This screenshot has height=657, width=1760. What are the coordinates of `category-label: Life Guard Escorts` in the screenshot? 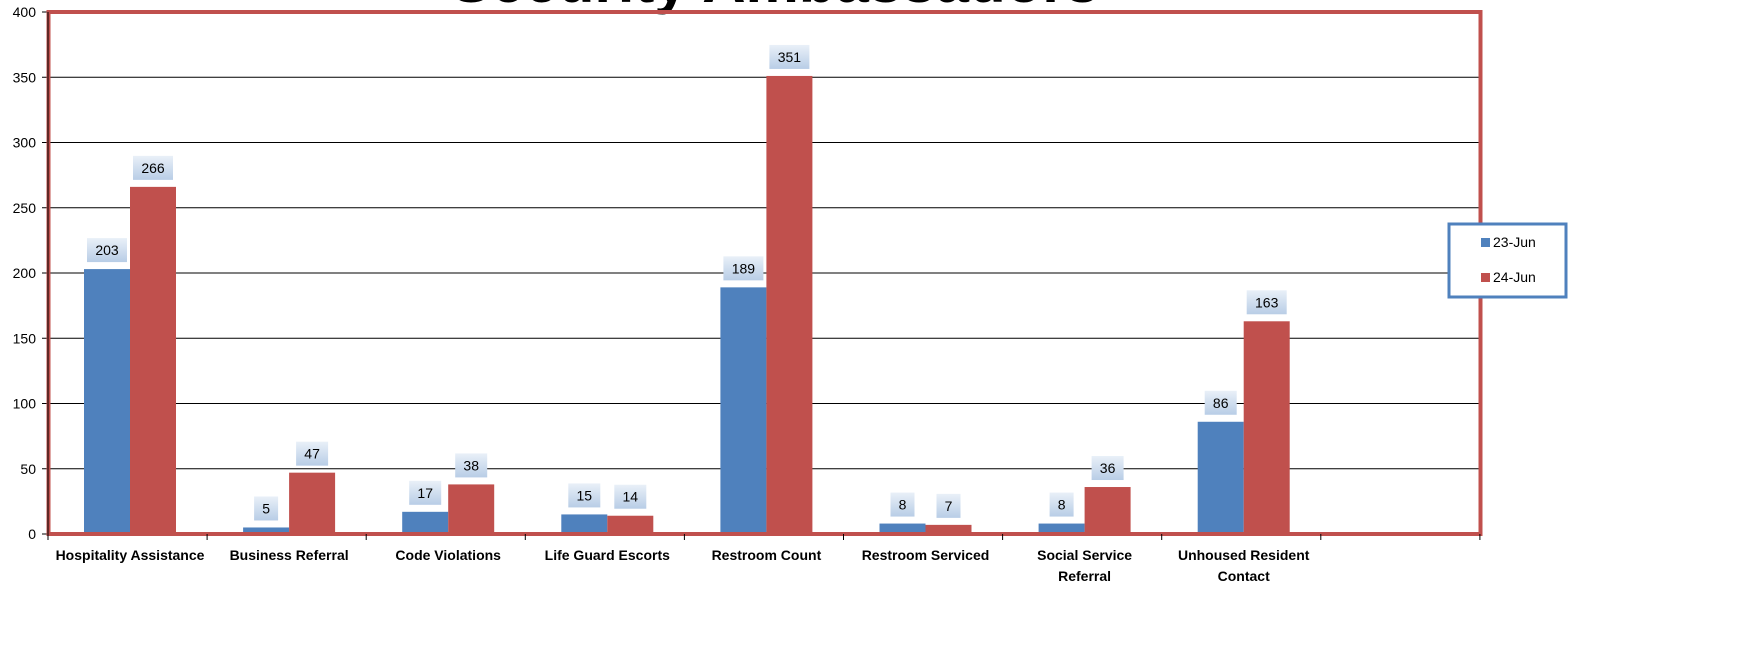 It's located at (607, 555).